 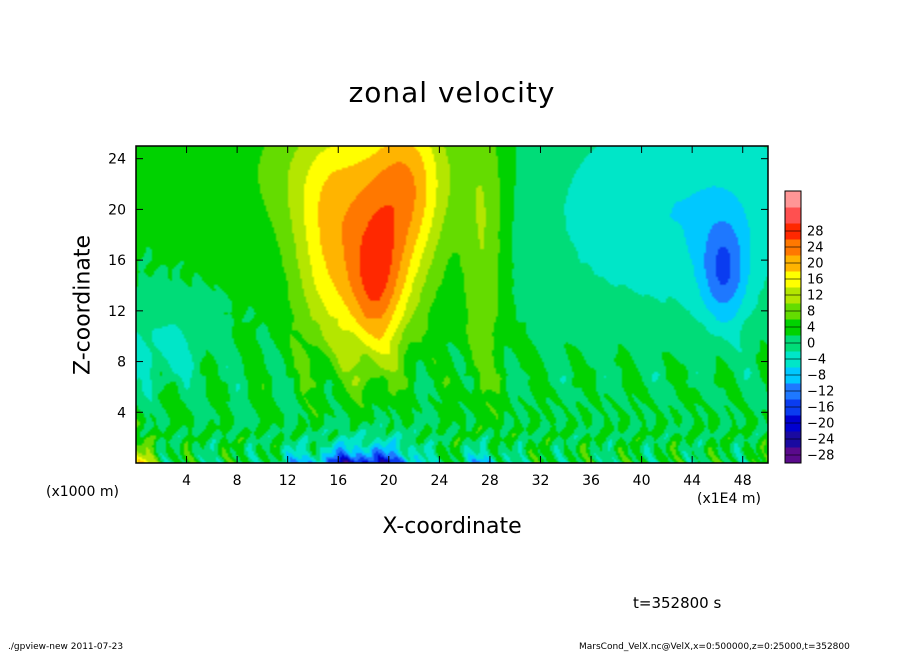 I want to click on colorbar-label: 0, so click(x=811, y=344).